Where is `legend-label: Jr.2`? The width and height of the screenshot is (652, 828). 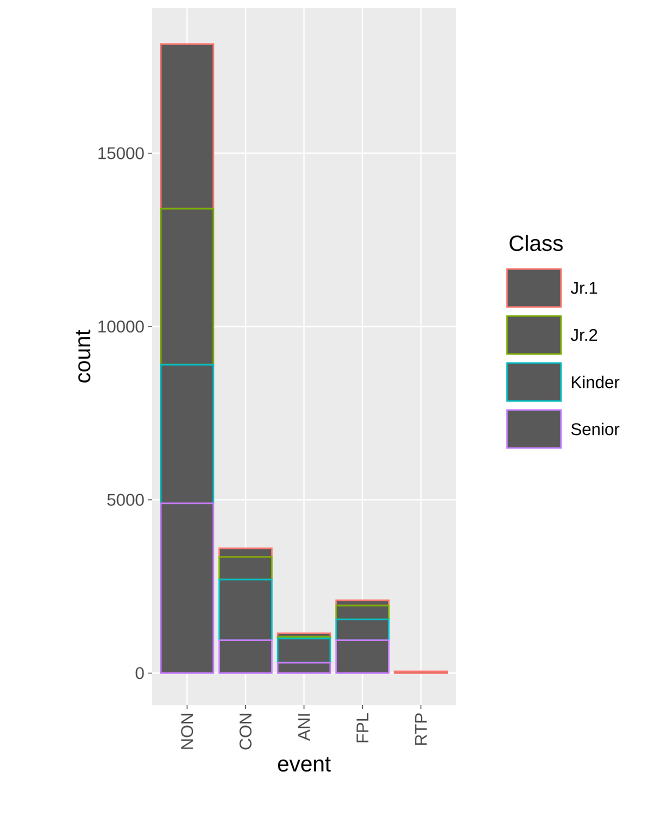 legend-label: Jr.2 is located at coordinates (584, 335).